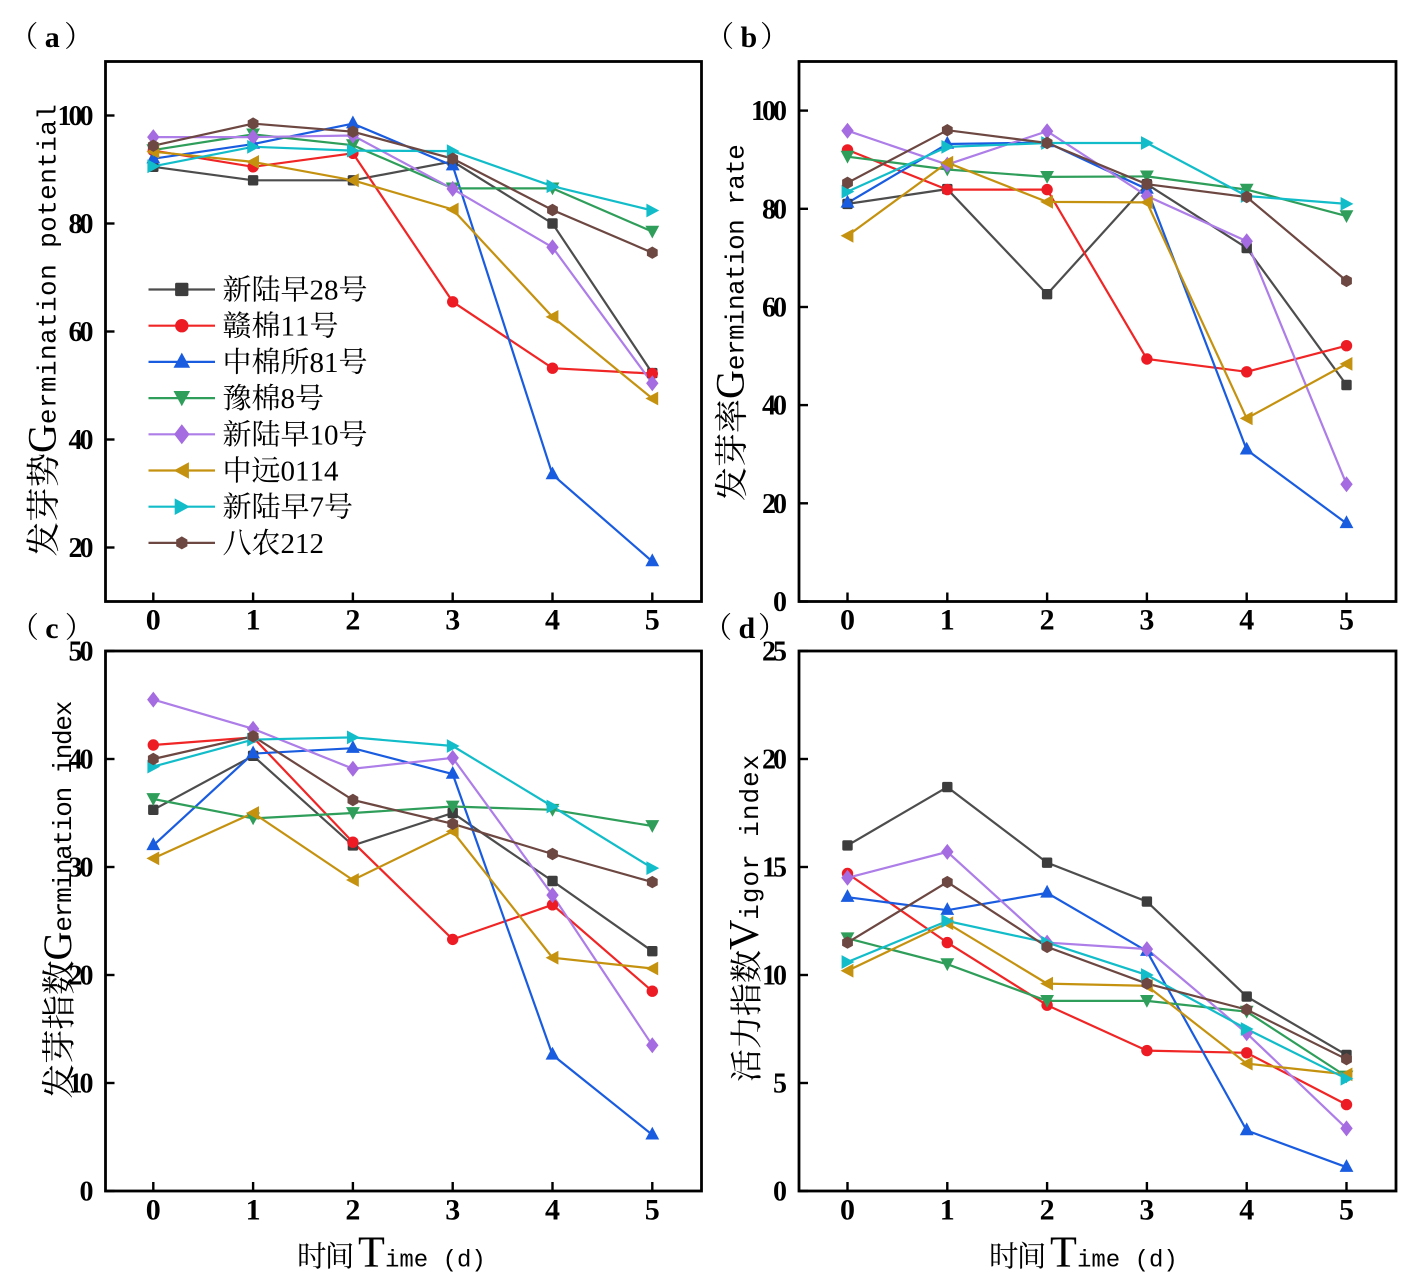  What do you see at coordinates (774, 868) in the screenshot?
I see `svg-text: 15` at bounding box center [774, 868].